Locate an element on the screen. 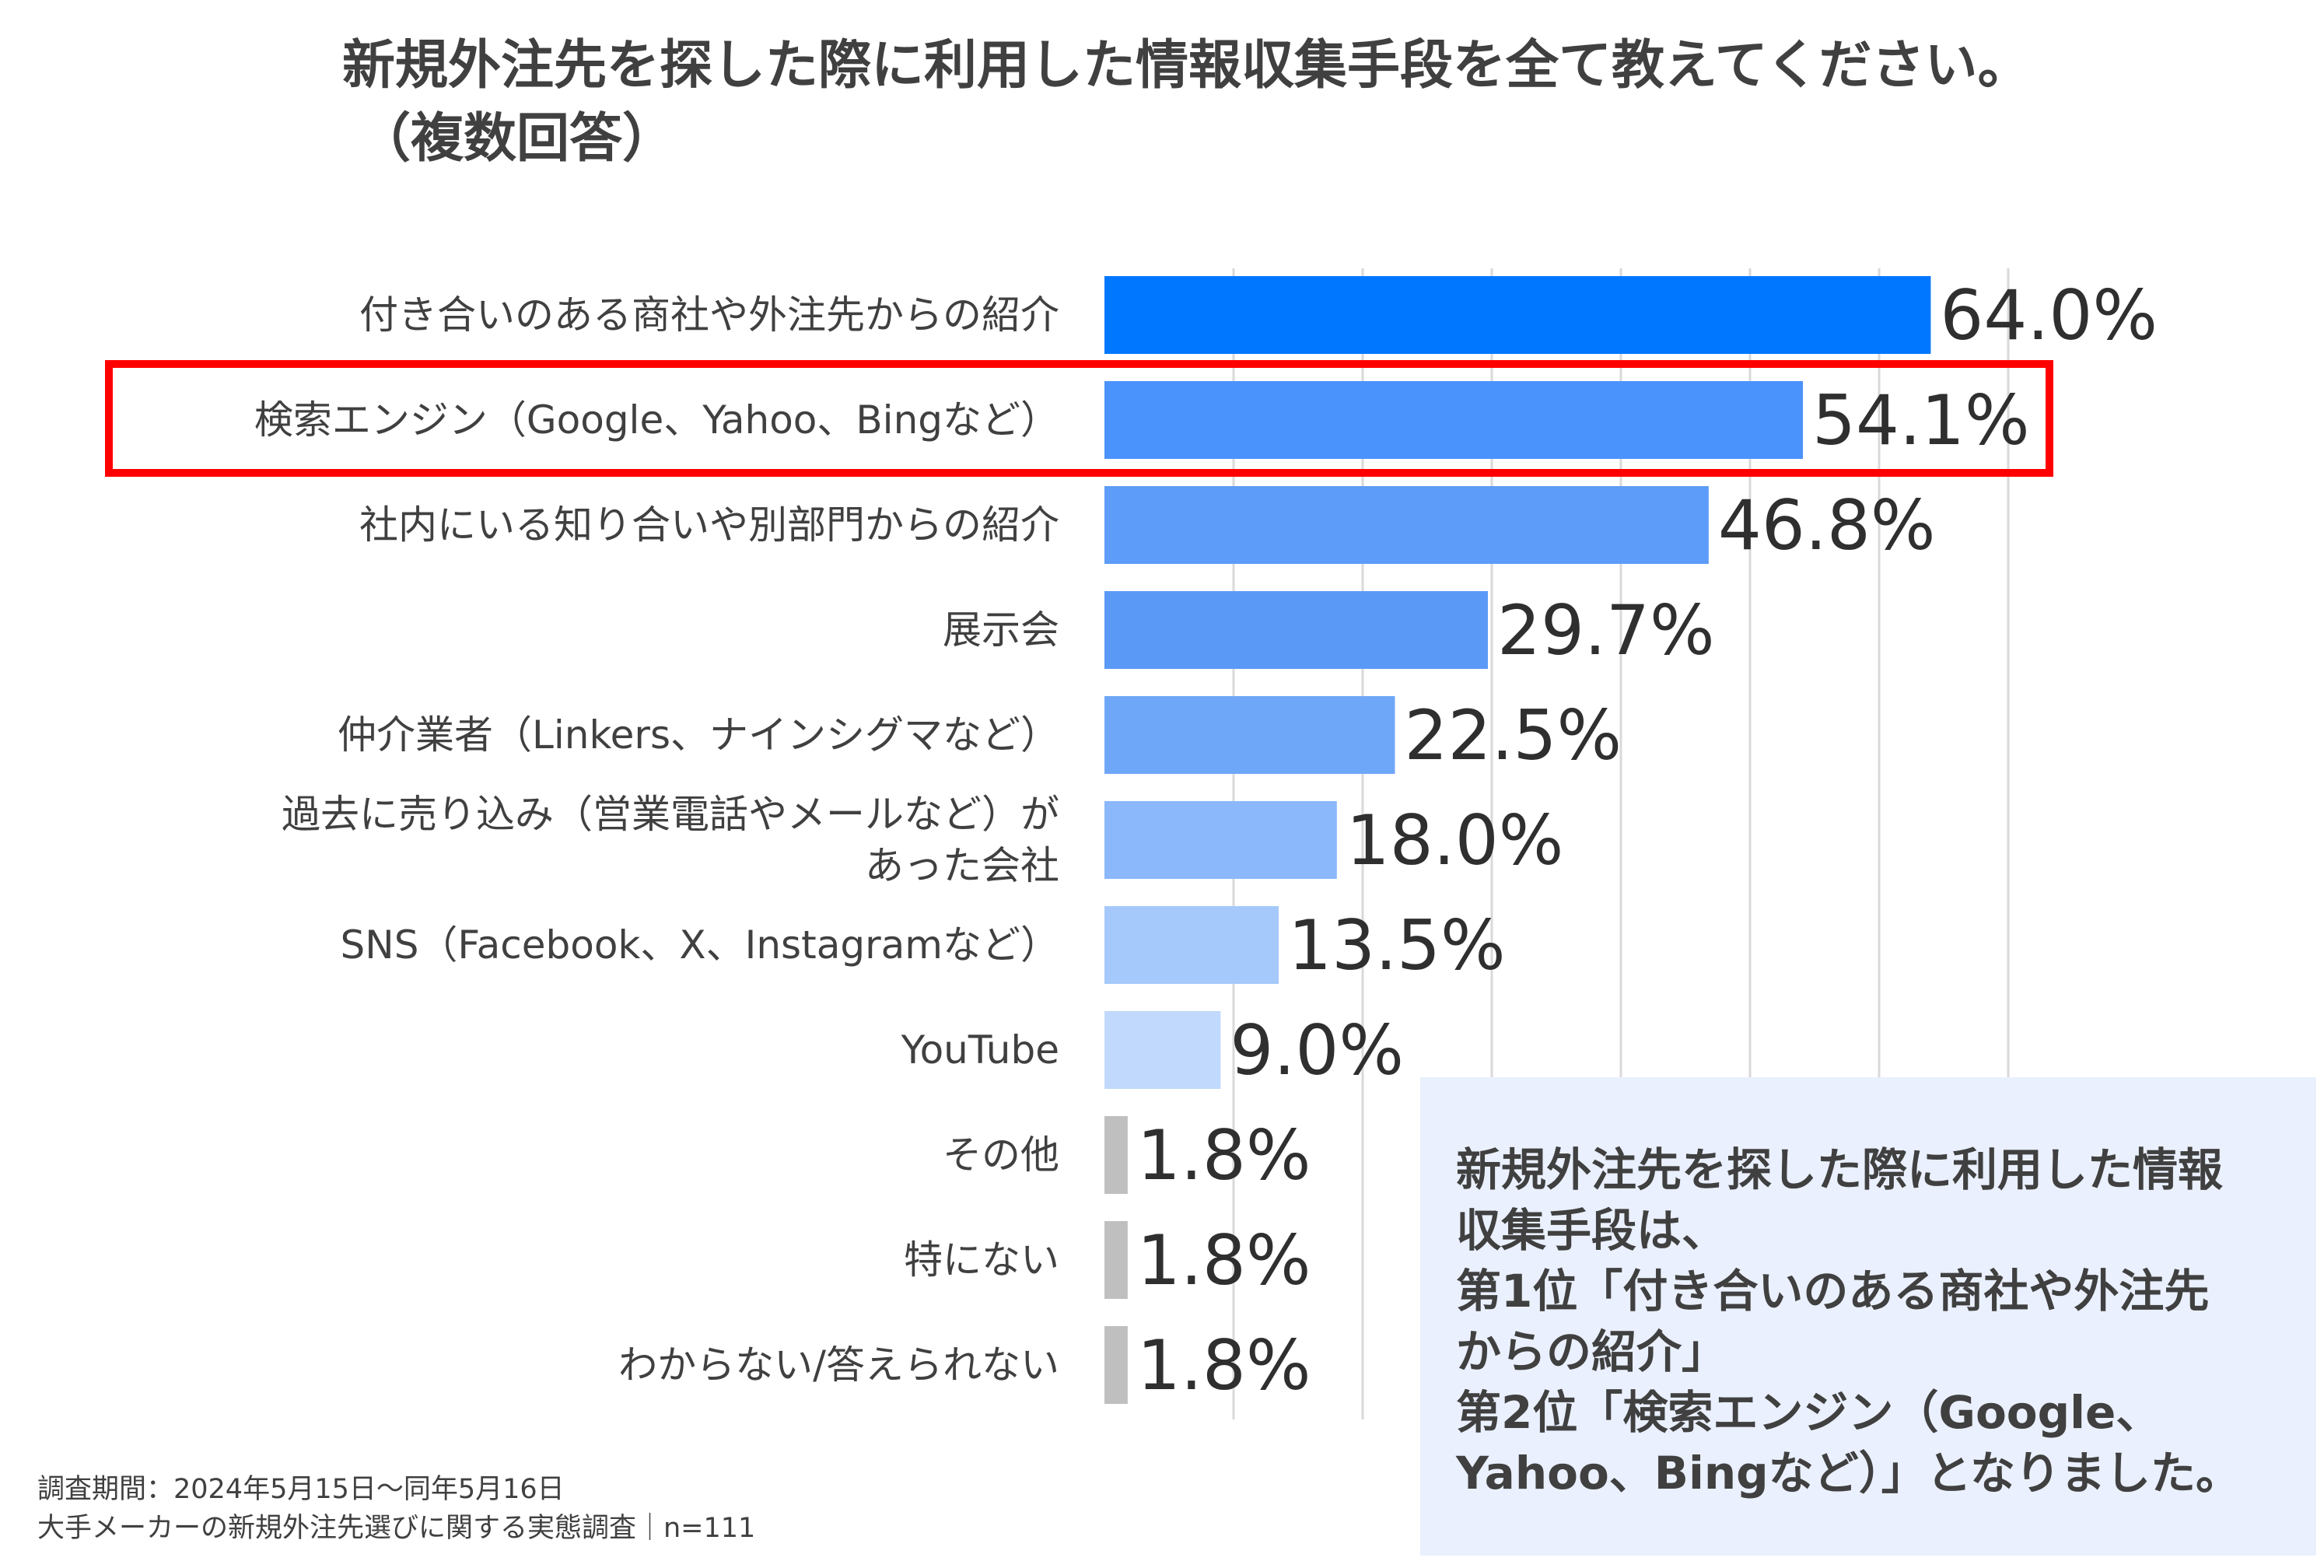 The width and height of the screenshot is (2324, 1568). category-label: SNS（Facebook、X、Instagramなど） is located at coordinates (700, 945).